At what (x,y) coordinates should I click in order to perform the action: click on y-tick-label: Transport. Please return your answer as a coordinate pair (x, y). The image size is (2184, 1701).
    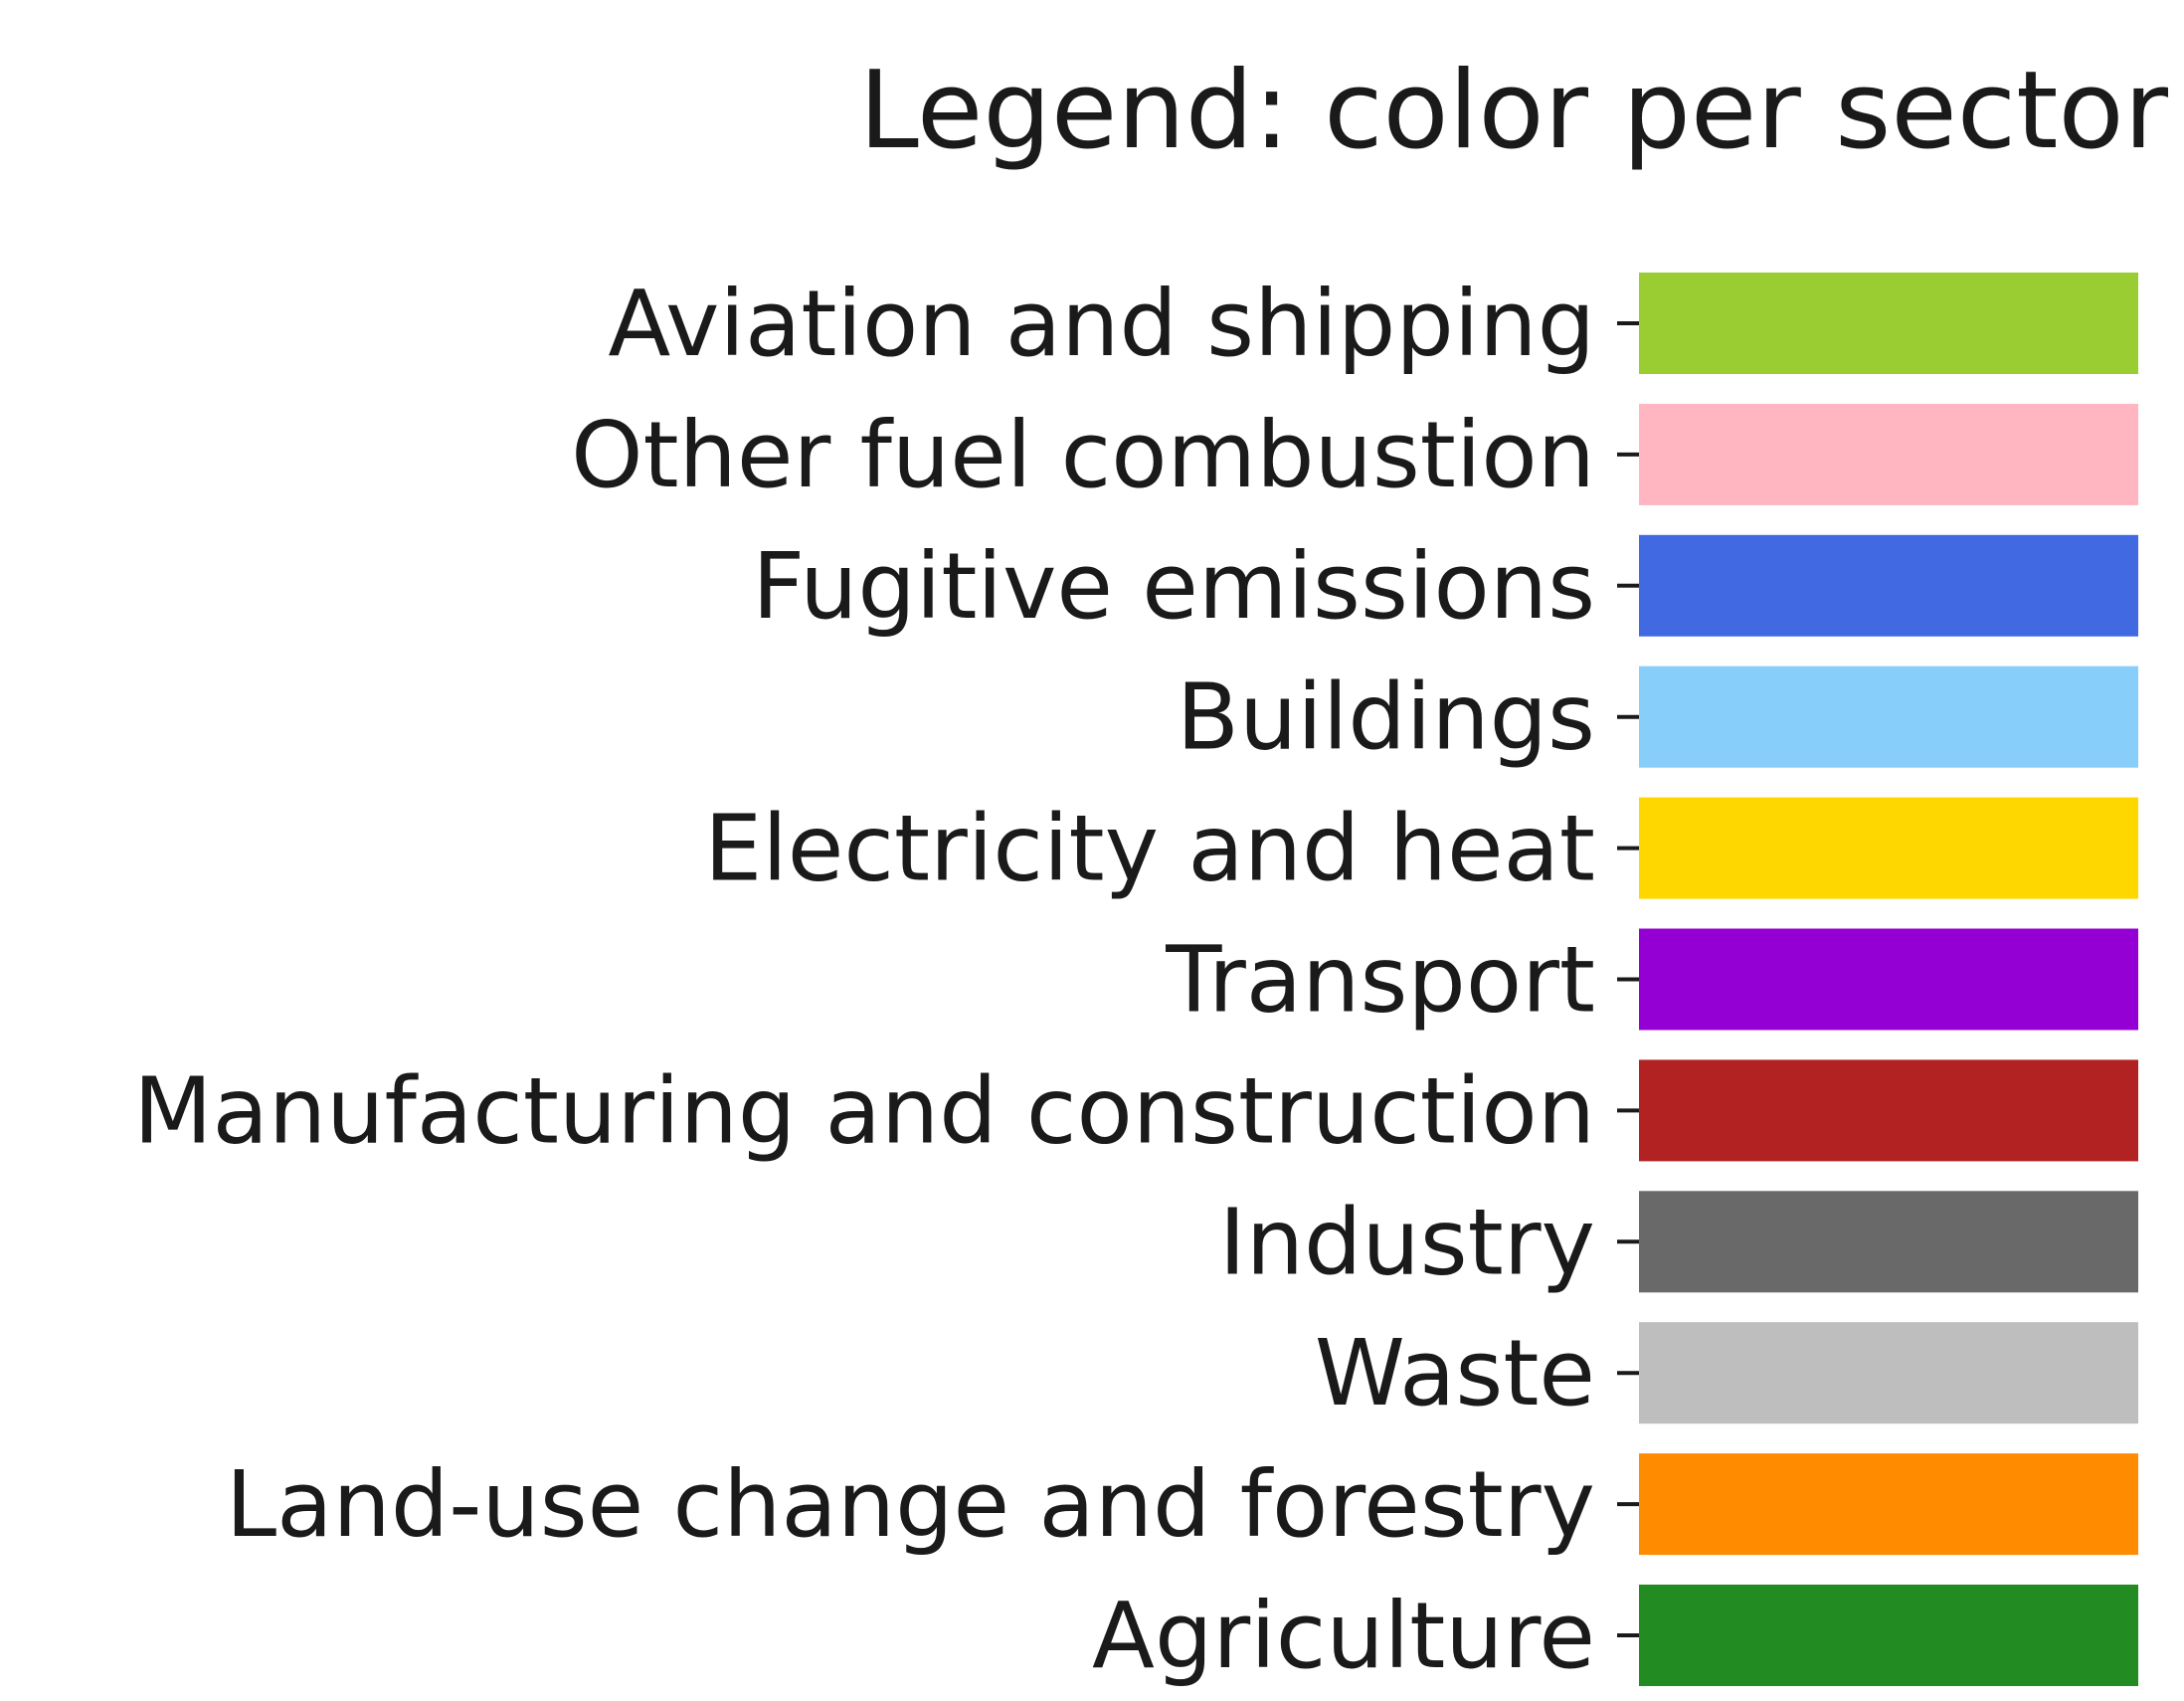
    Looking at the image, I should click on (1380, 981).